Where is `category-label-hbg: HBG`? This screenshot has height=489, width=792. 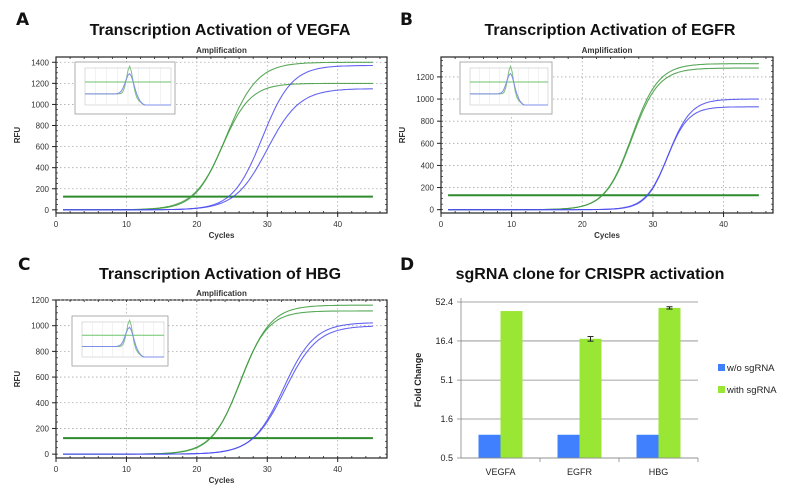
category-label-hbg: HBG is located at coordinates (659, 472).